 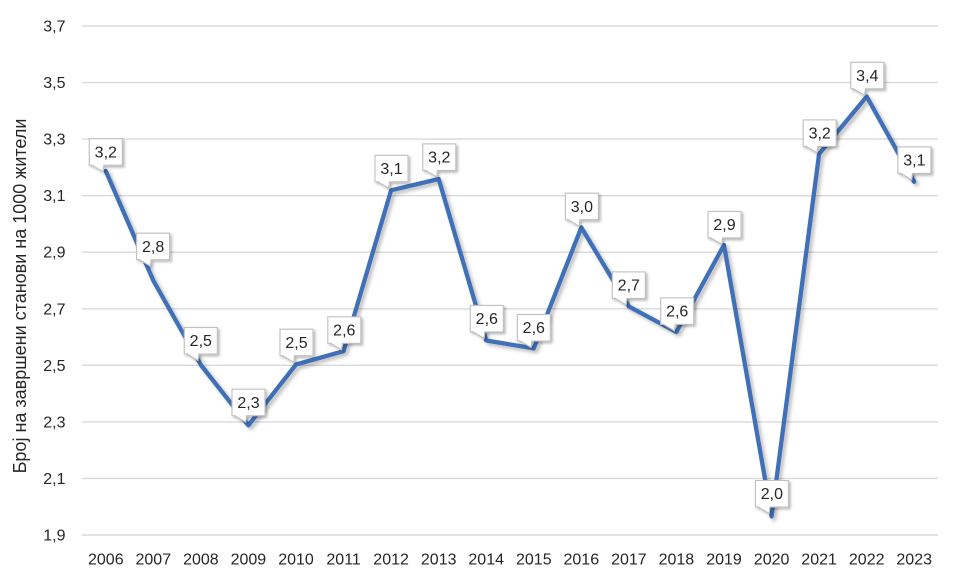 I want to click on svg-text: 2014, so click(x=486, y=560).